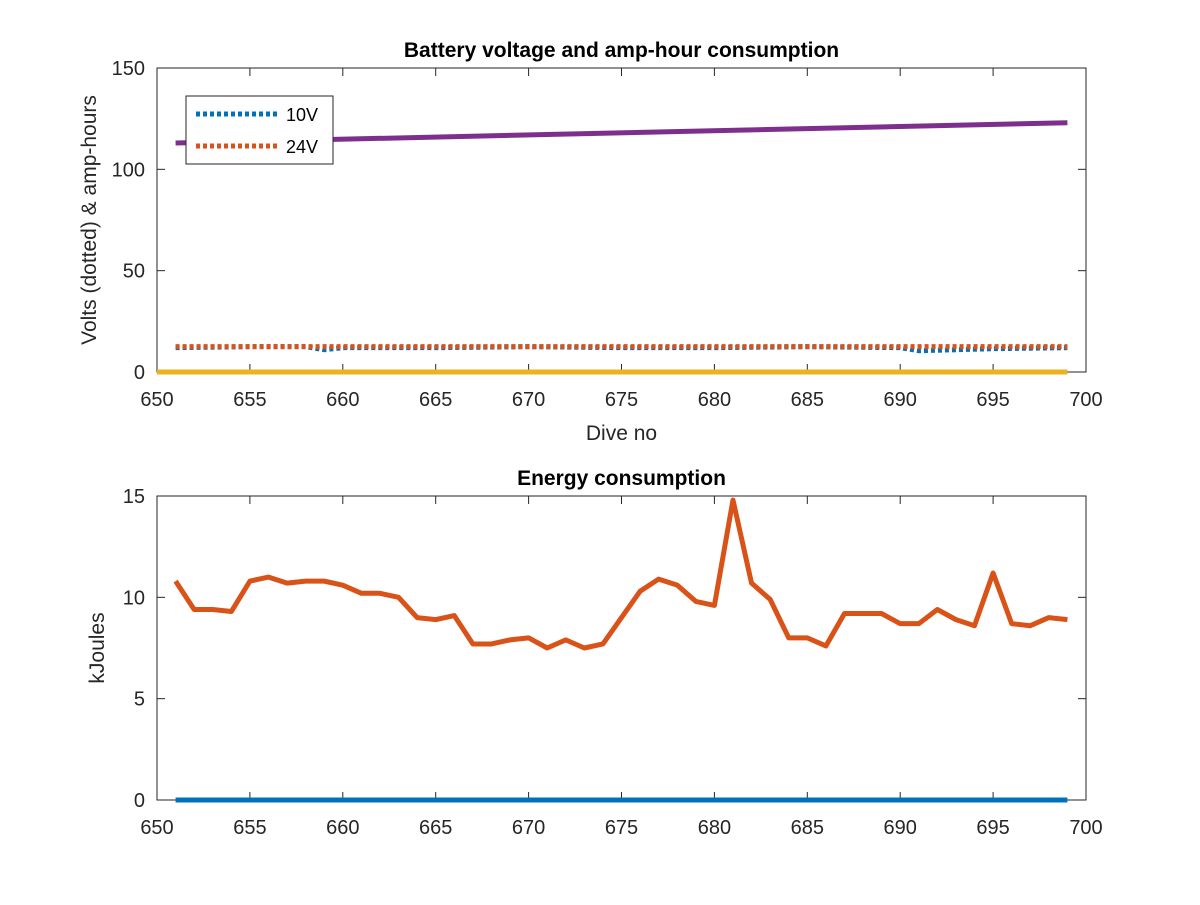 Image resolution: width=1200 pixels, height=905 pixels. Describe the element at coordinates (900, 828) in the screenshot. I see `chart2-x-tick-label: 690` at that location.